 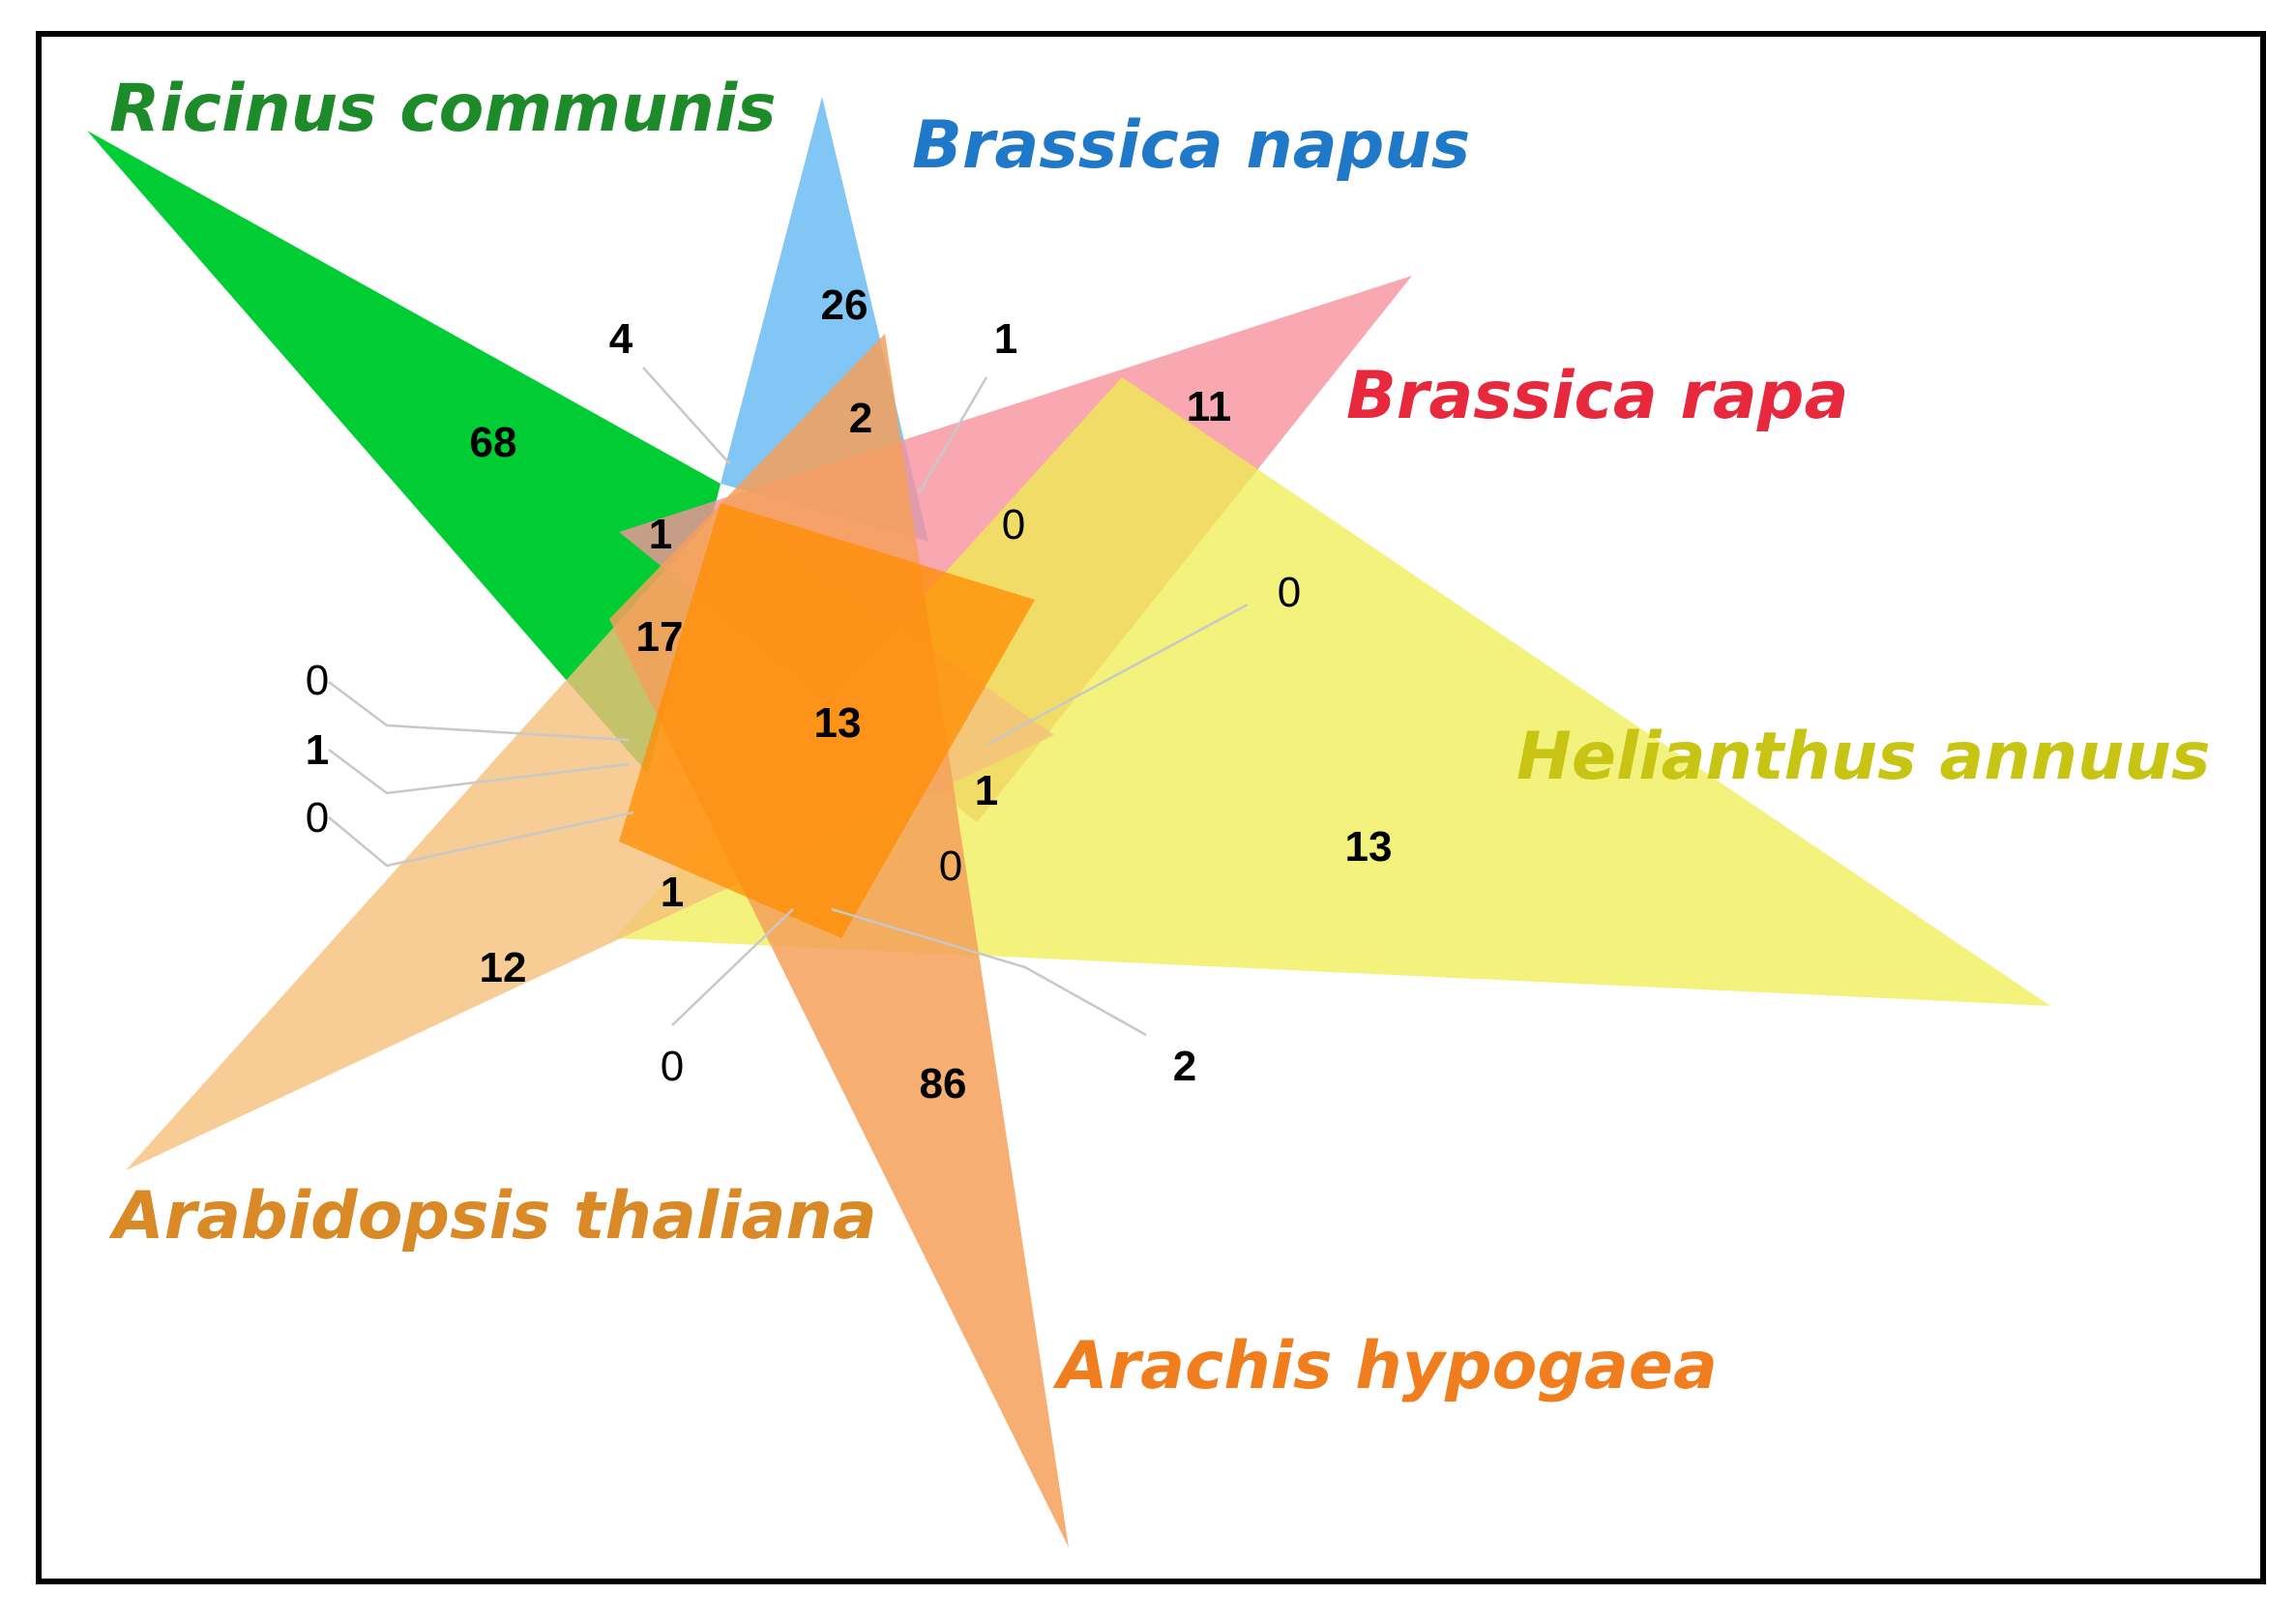 What do you see at coordinates (479, 772) in the screenshot?
I see `leader-line-1-left` at bounding box center [479, 772].